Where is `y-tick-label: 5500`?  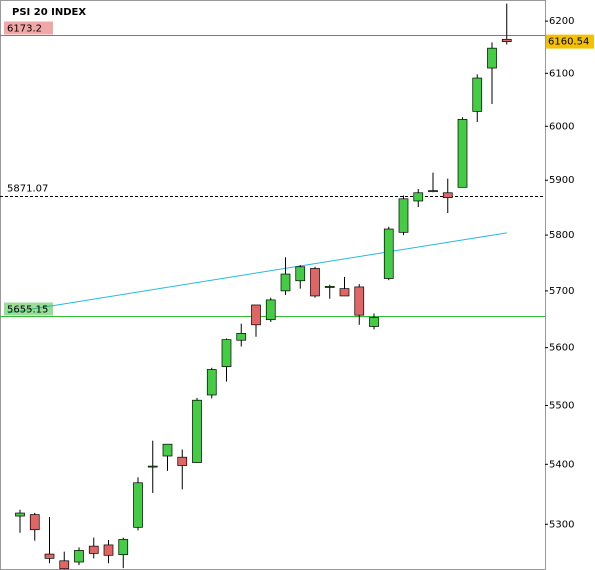
y-tick-label: 5500 is located at coordinates (561, 405).